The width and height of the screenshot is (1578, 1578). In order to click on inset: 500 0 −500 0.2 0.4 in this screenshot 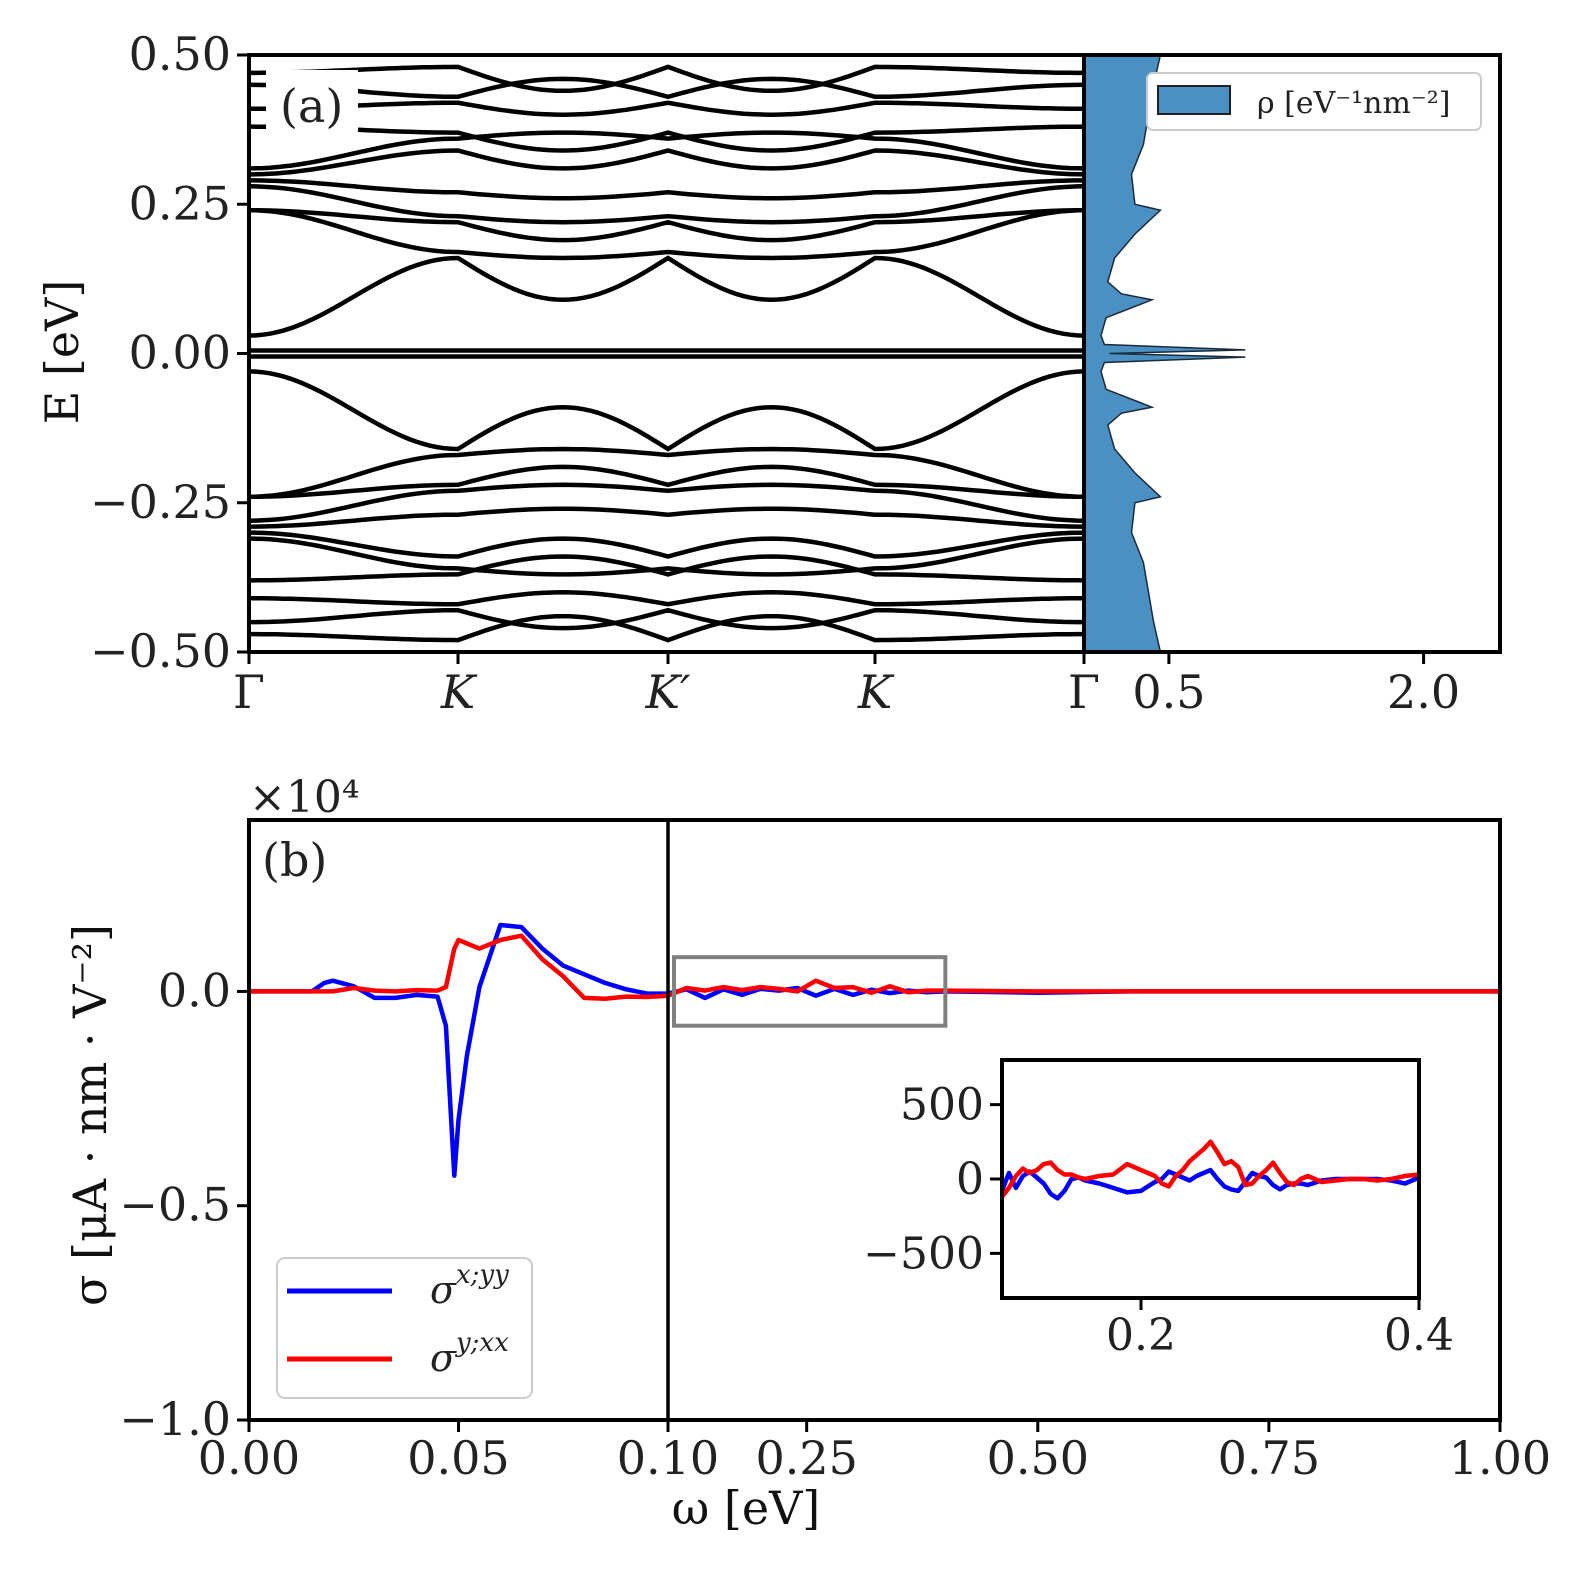, I will do `click(1158, 1209)`.